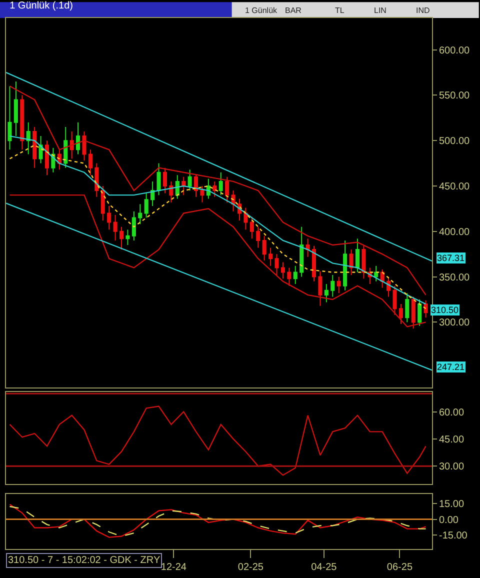  I want to click on y-tick-label: -15.00, so click(453, 536).